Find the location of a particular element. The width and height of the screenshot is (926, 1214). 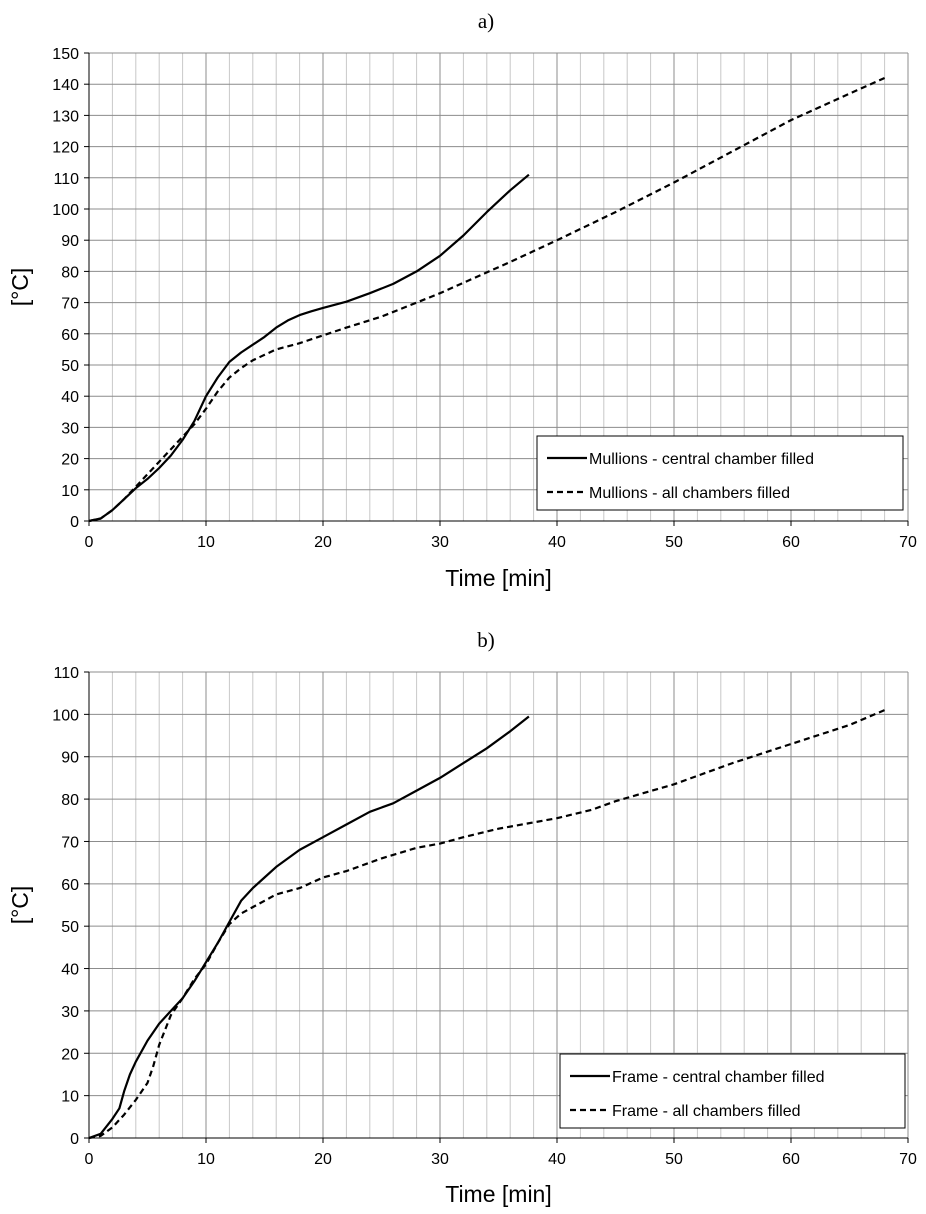

y-tick-label: 130 is located at coordinates (65, 116).